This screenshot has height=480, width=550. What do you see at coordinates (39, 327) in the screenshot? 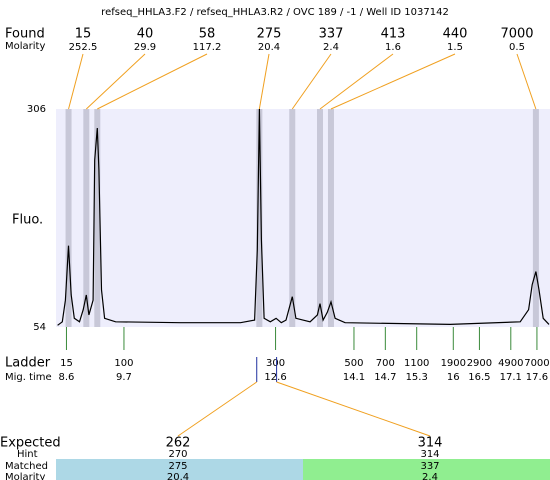
I see `y-tick-label: 54` at bounding box center [39, 327].